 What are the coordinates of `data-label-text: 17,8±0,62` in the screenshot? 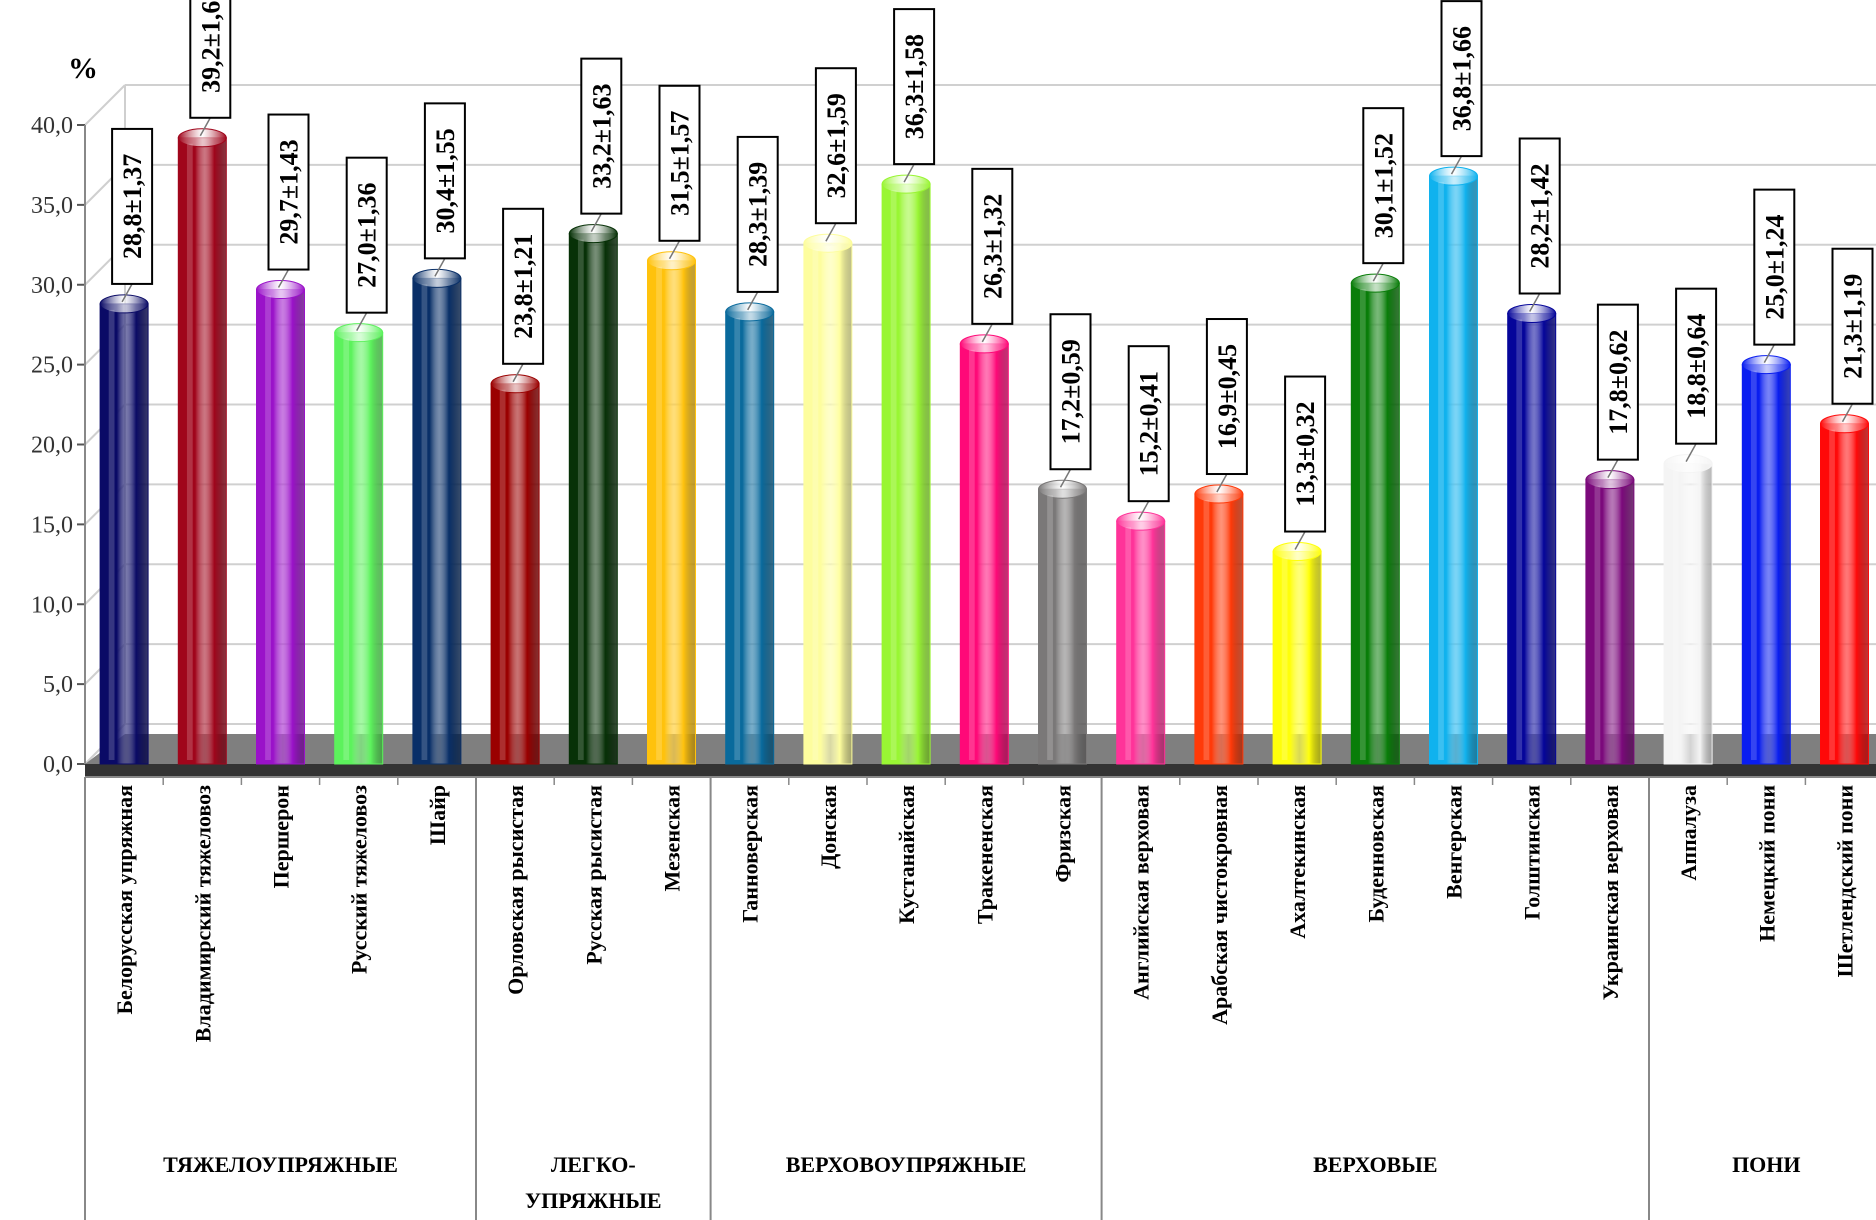 It's located at (1618, 382).